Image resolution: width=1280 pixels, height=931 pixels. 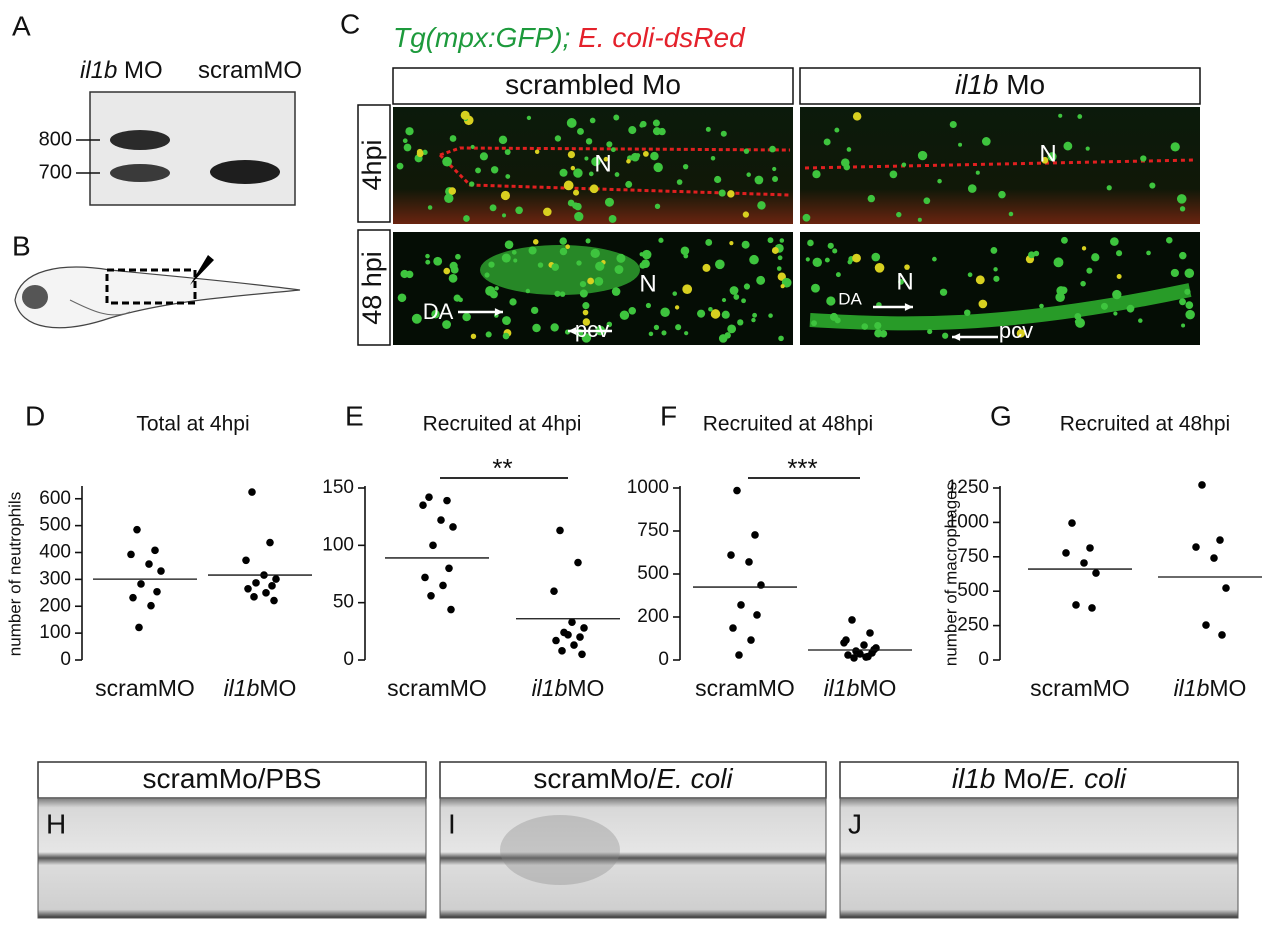 I want to click on band, so click(x=140, y=140).